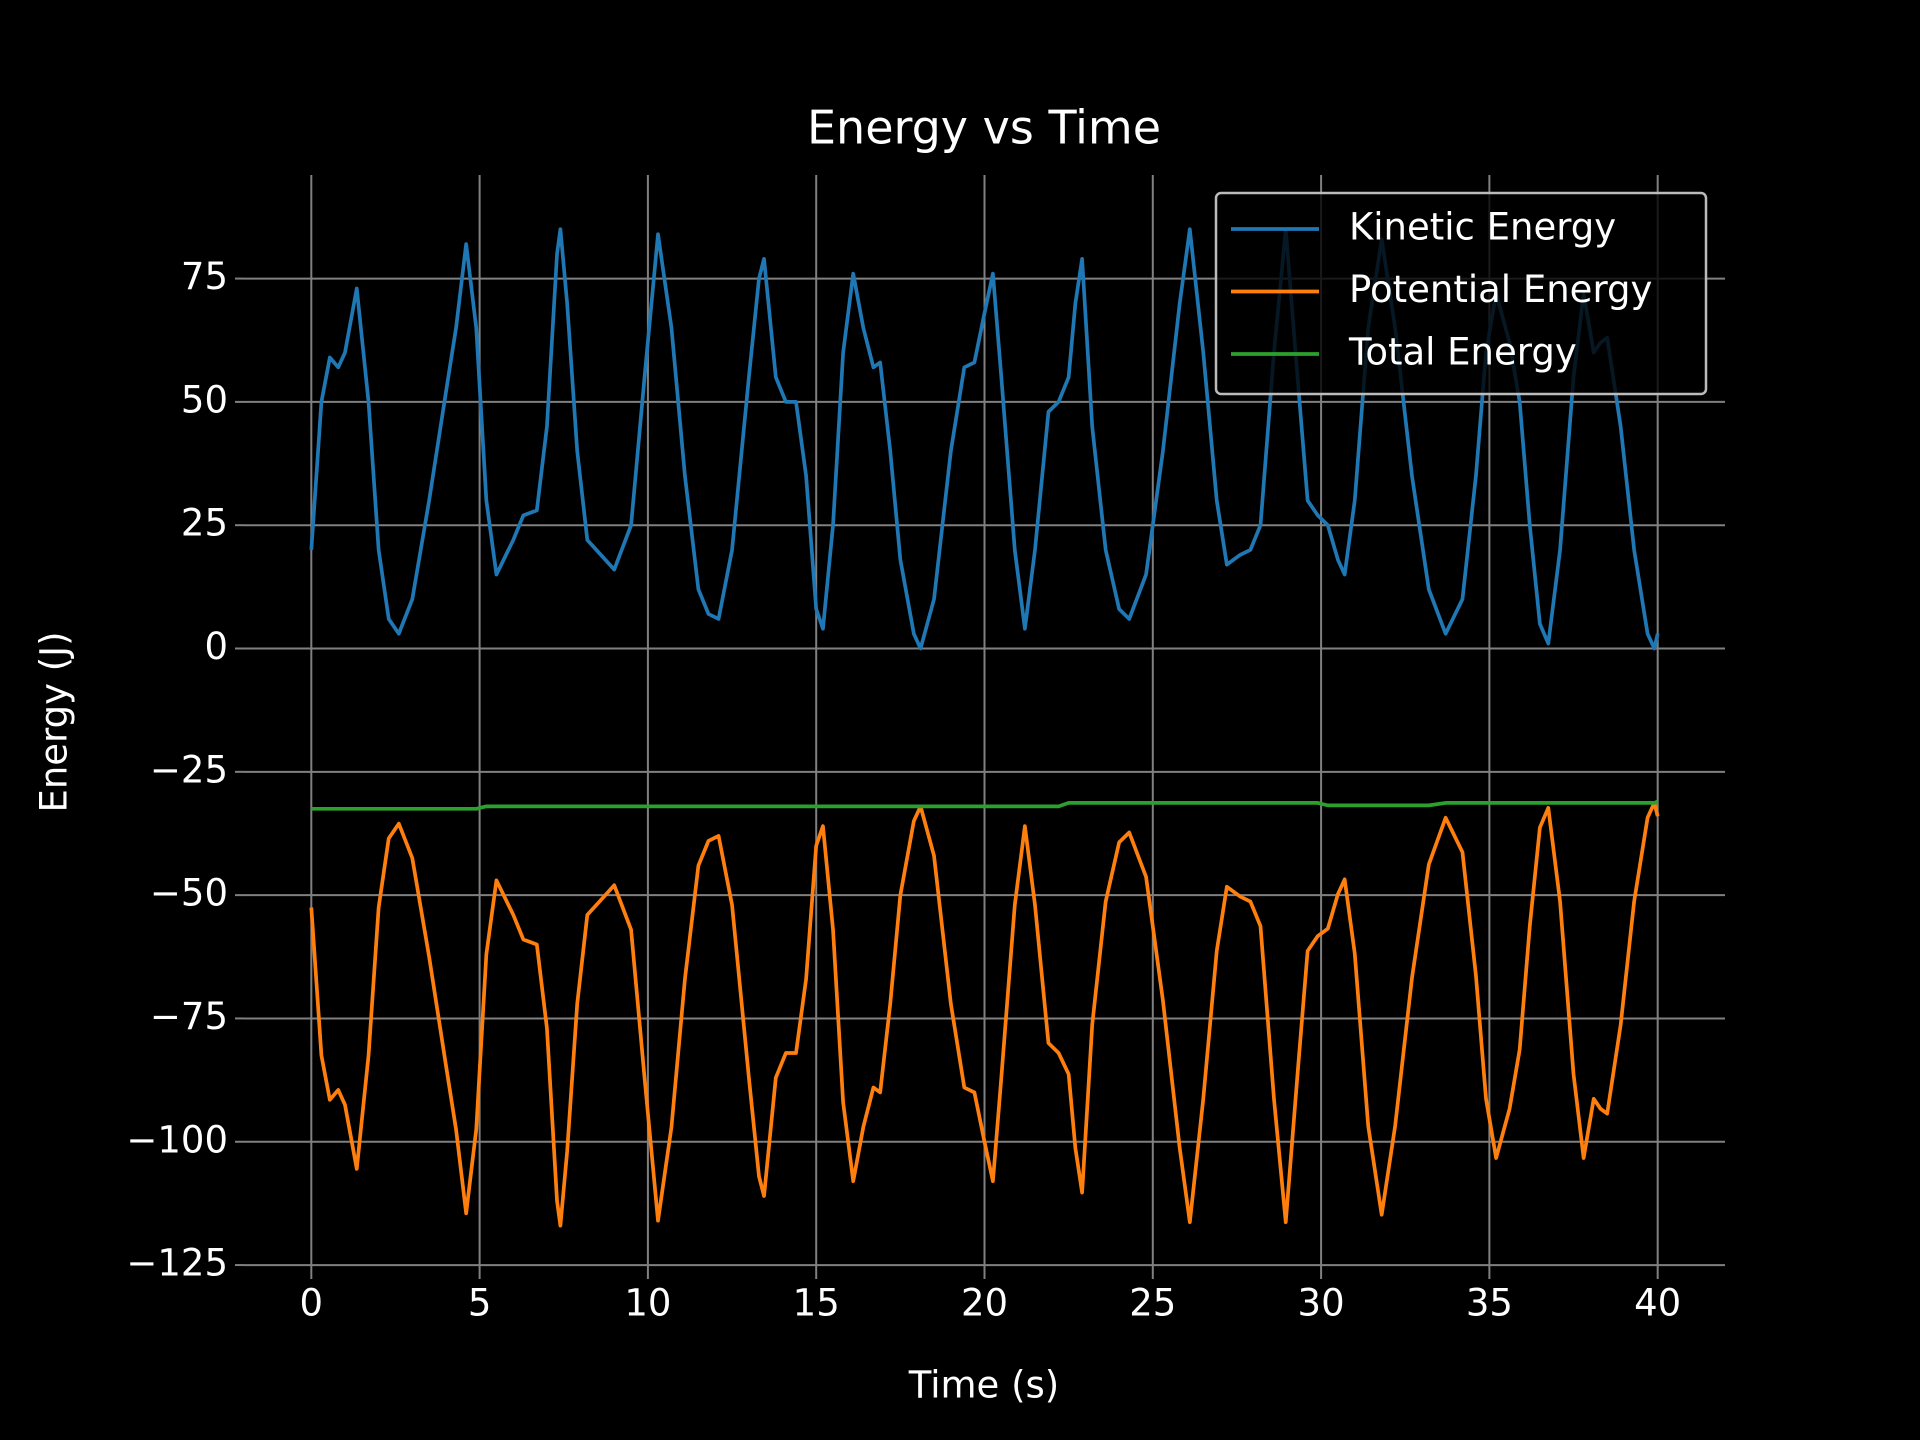 The height and width of the screenshot is (1440, 1920). I want to click on x-tick-label: 30, so click(1321, 1303).